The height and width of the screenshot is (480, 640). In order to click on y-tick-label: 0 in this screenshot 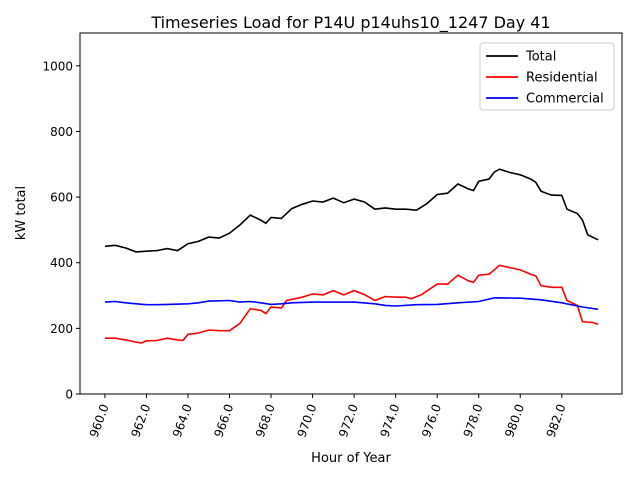, I will do `click(69, 395)`.